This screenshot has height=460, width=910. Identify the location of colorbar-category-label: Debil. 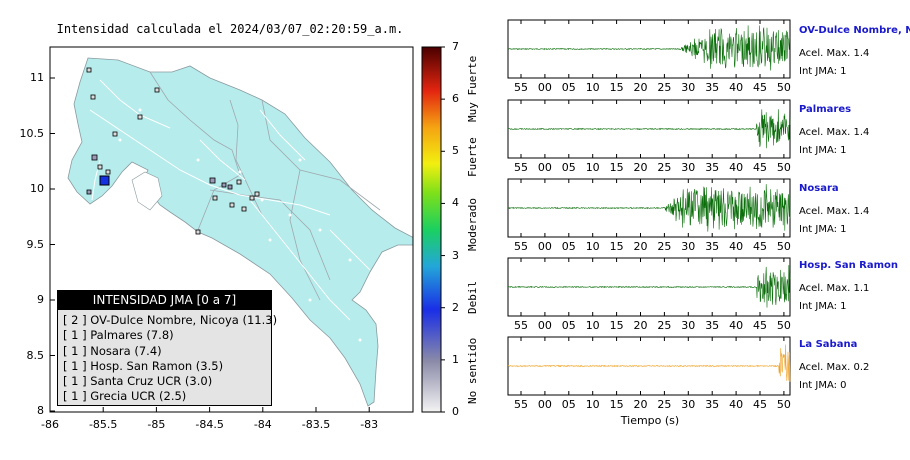
(472, 297).